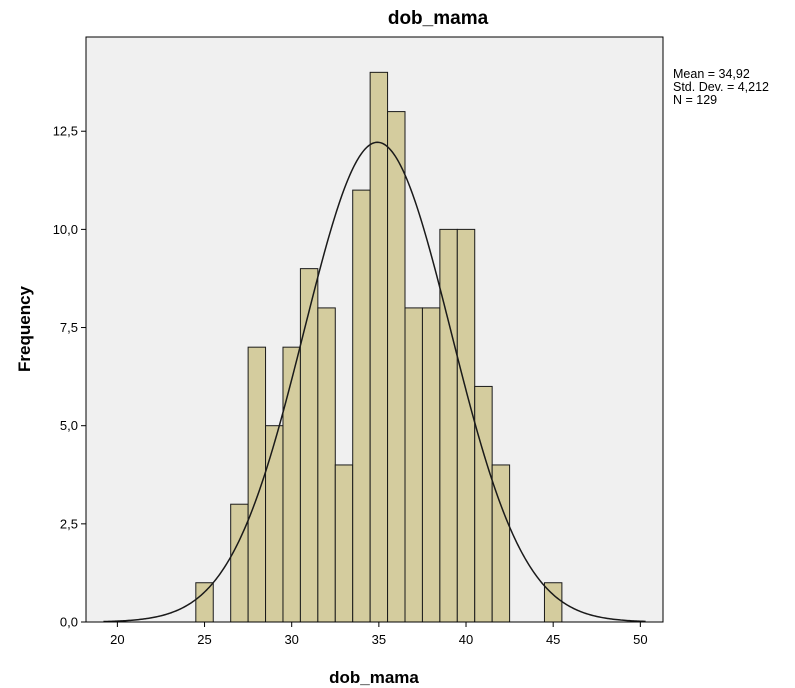  What do you see at coordinates (291, 639) in the screenshot?
I see `x-tick-label: 30` at bounding box center [291, 639].